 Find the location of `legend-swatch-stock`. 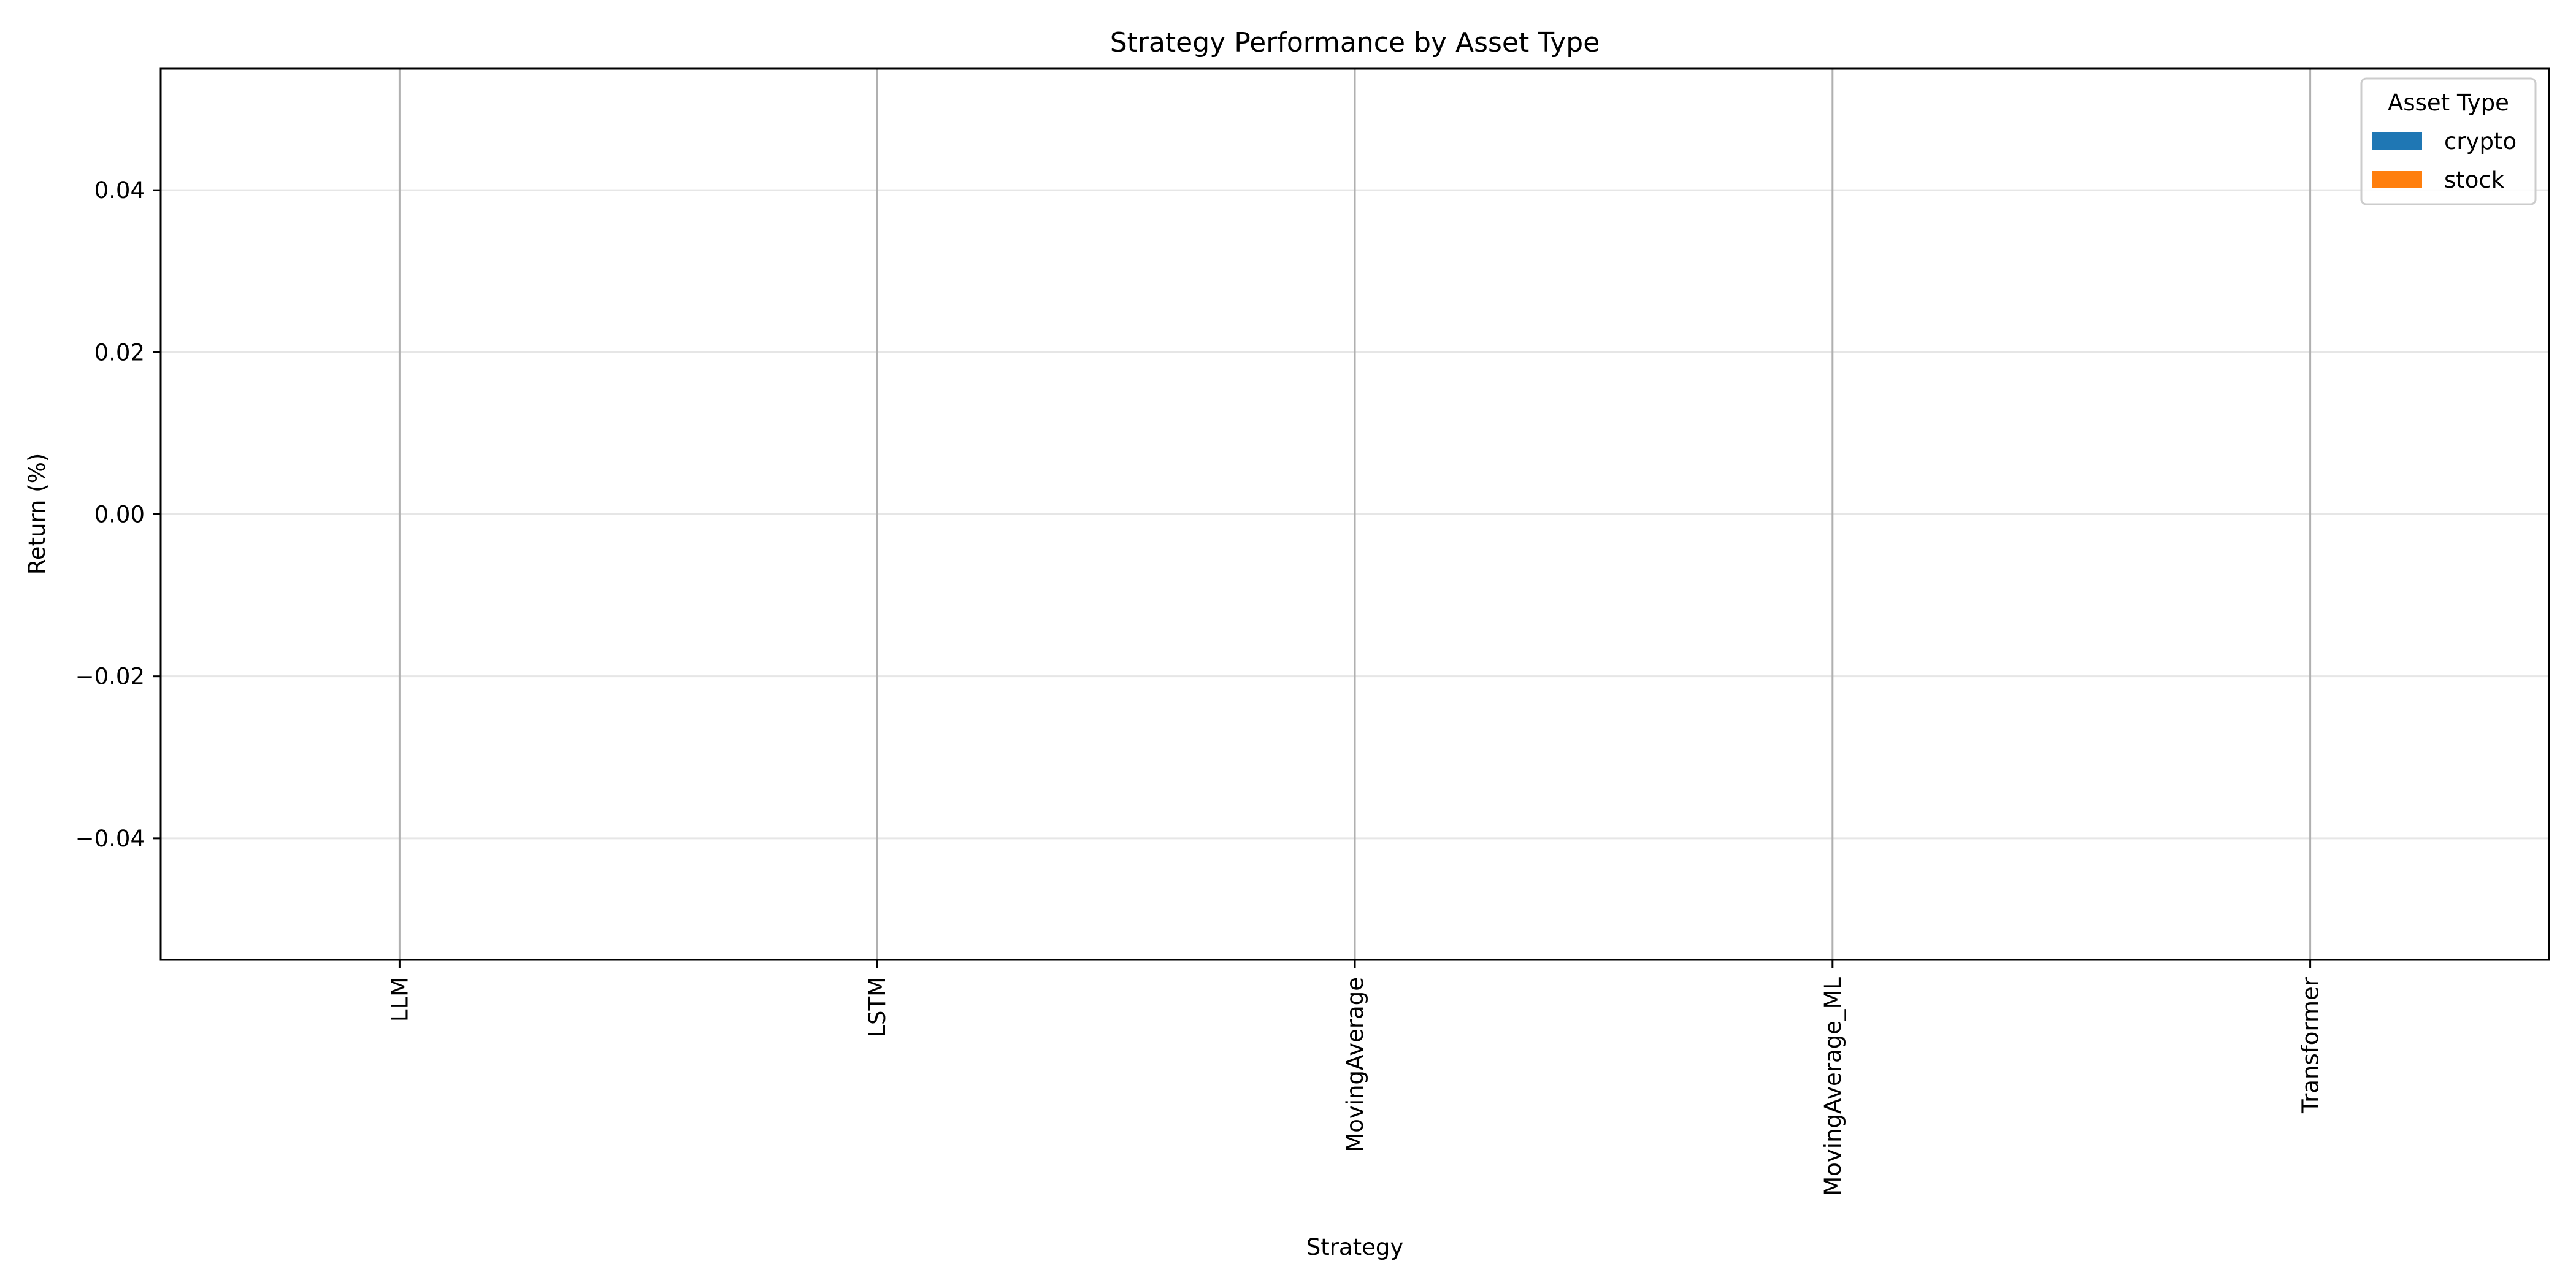

legend-swatch-stock is located at coordinates (2397, 179).